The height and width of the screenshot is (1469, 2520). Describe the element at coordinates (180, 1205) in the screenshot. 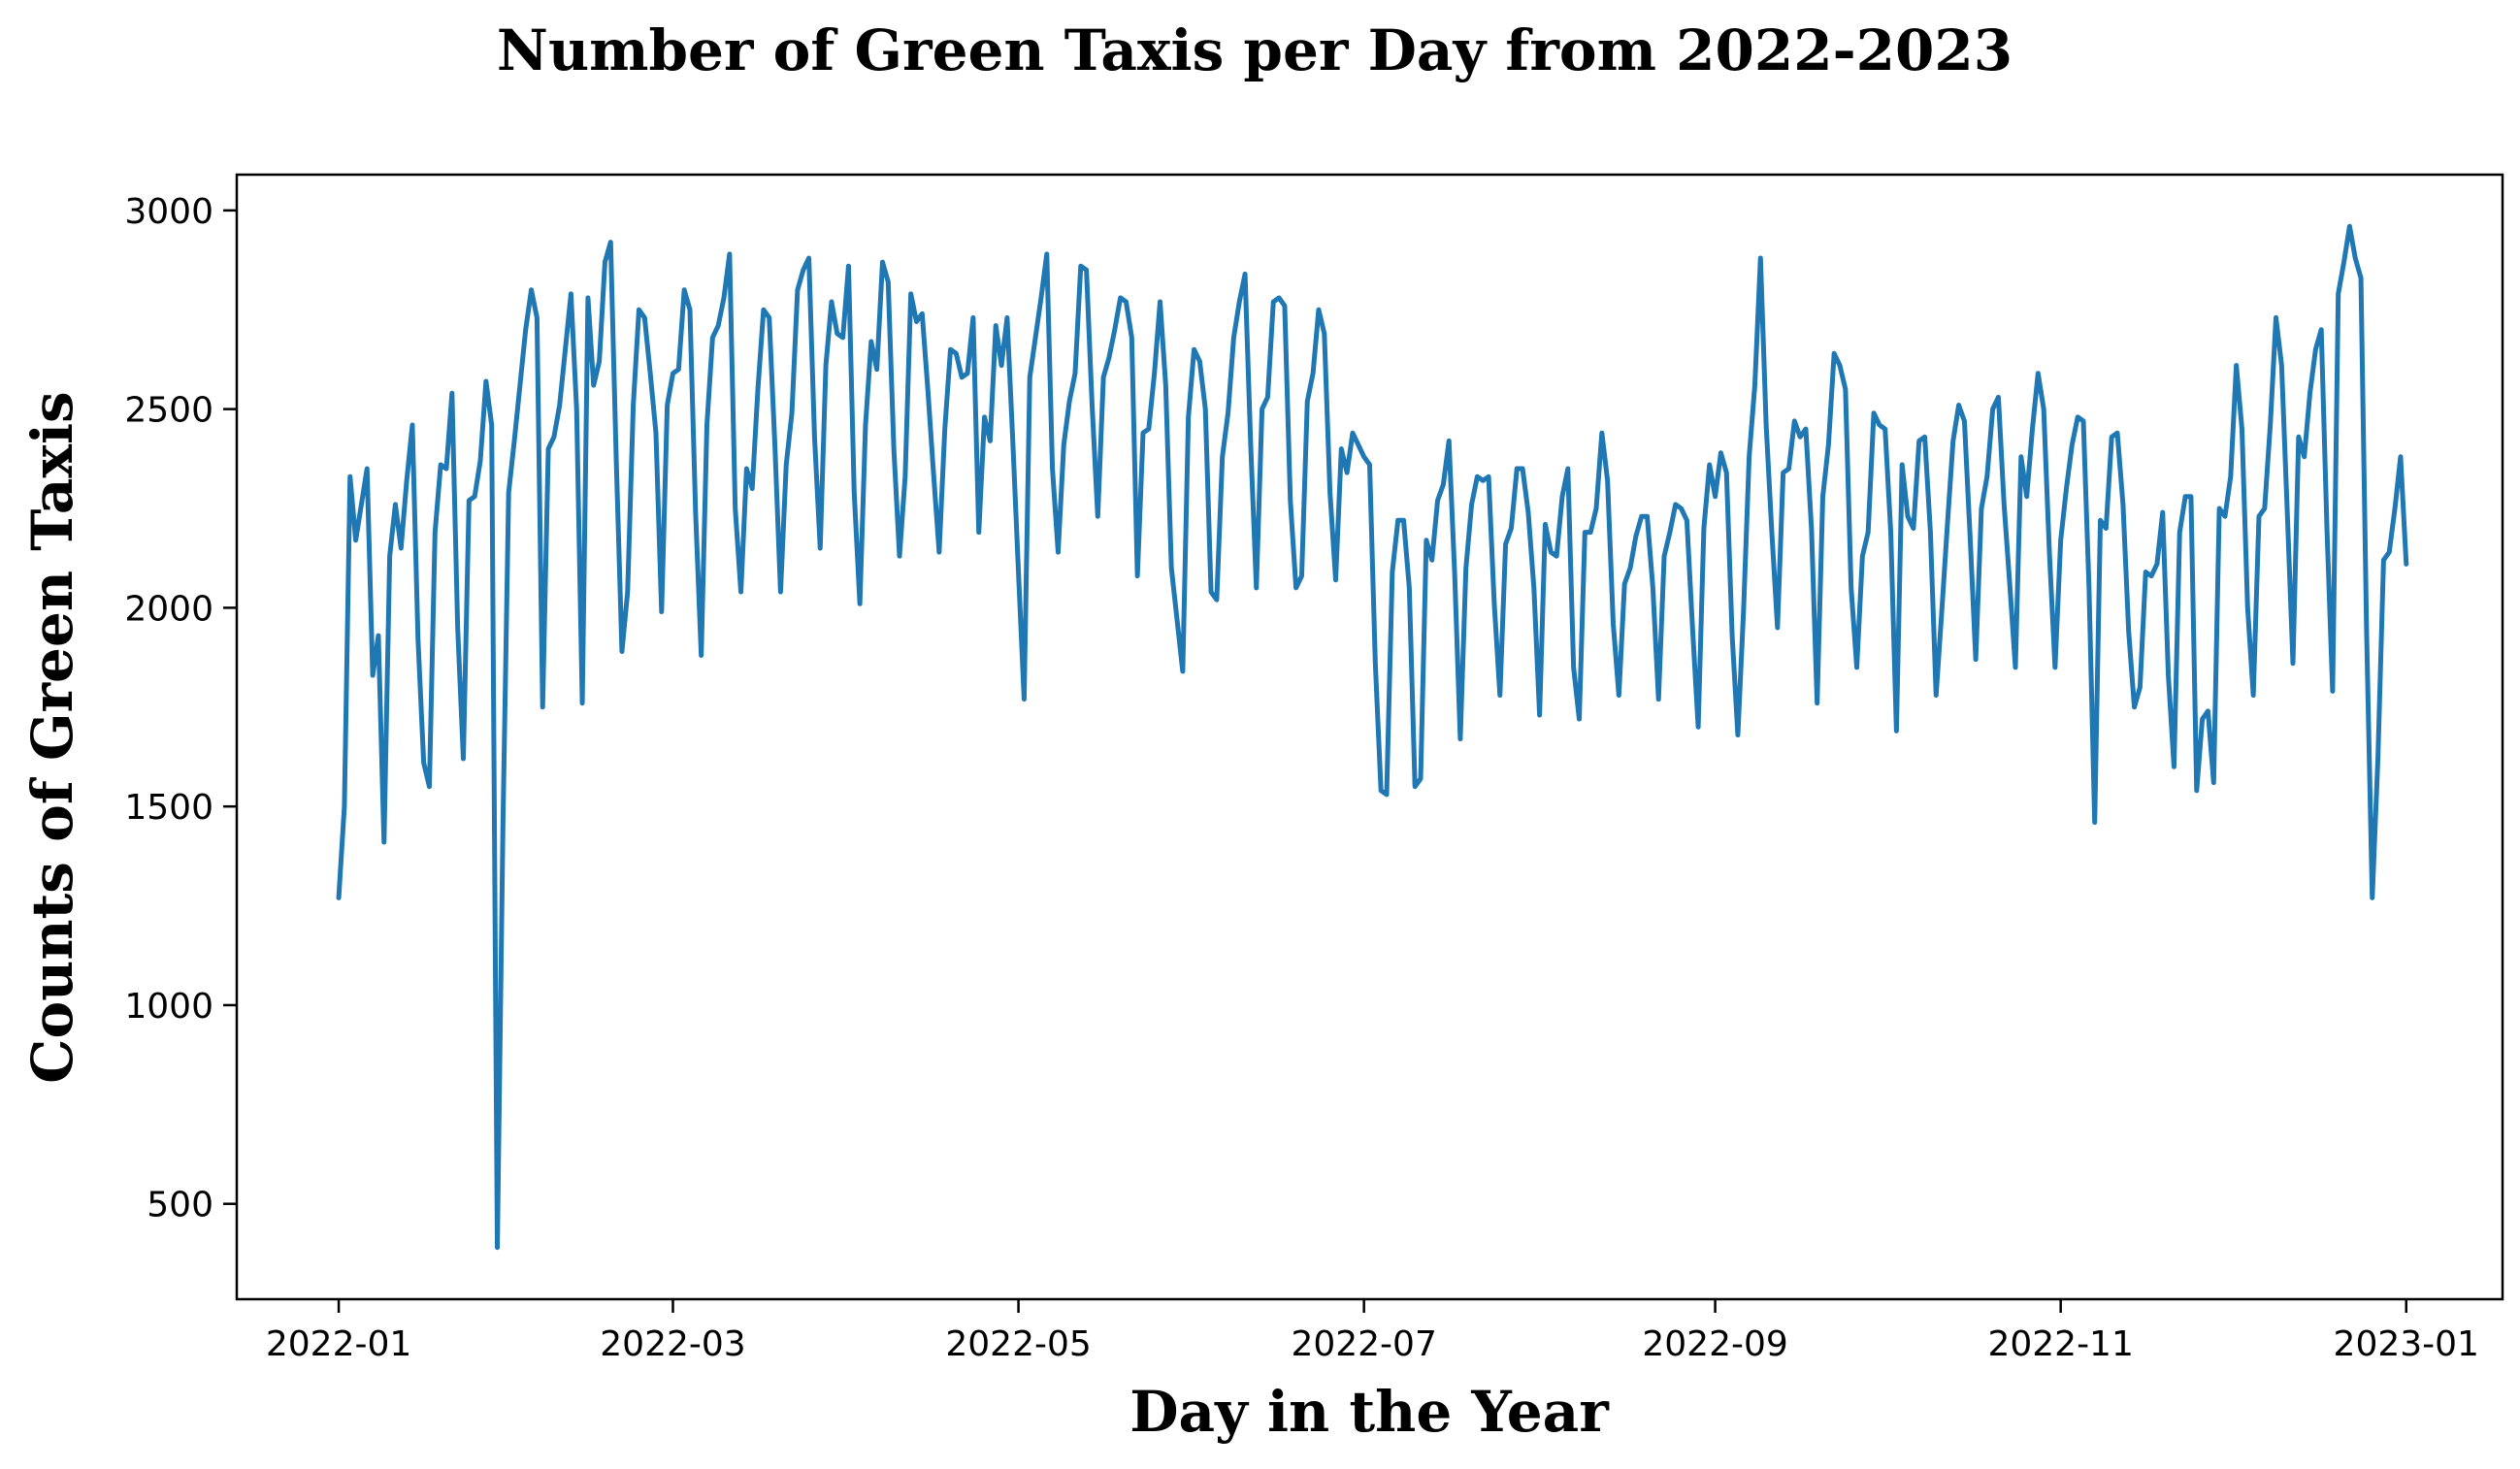

I see `y-tick-label: 500` at that location.